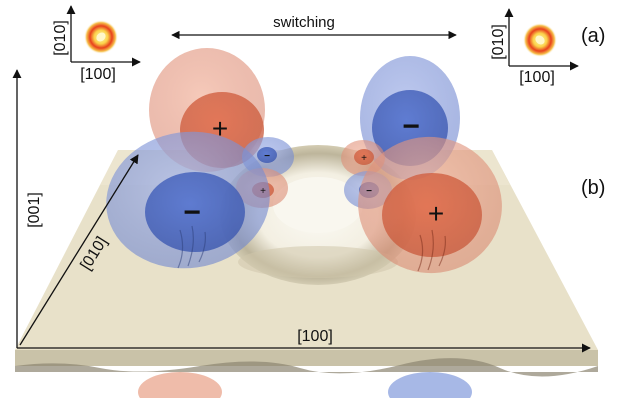  What do you see at coordinates (305, 385) in the screenshot?
I see `lower-lobes` at bounding box center [305, 385].